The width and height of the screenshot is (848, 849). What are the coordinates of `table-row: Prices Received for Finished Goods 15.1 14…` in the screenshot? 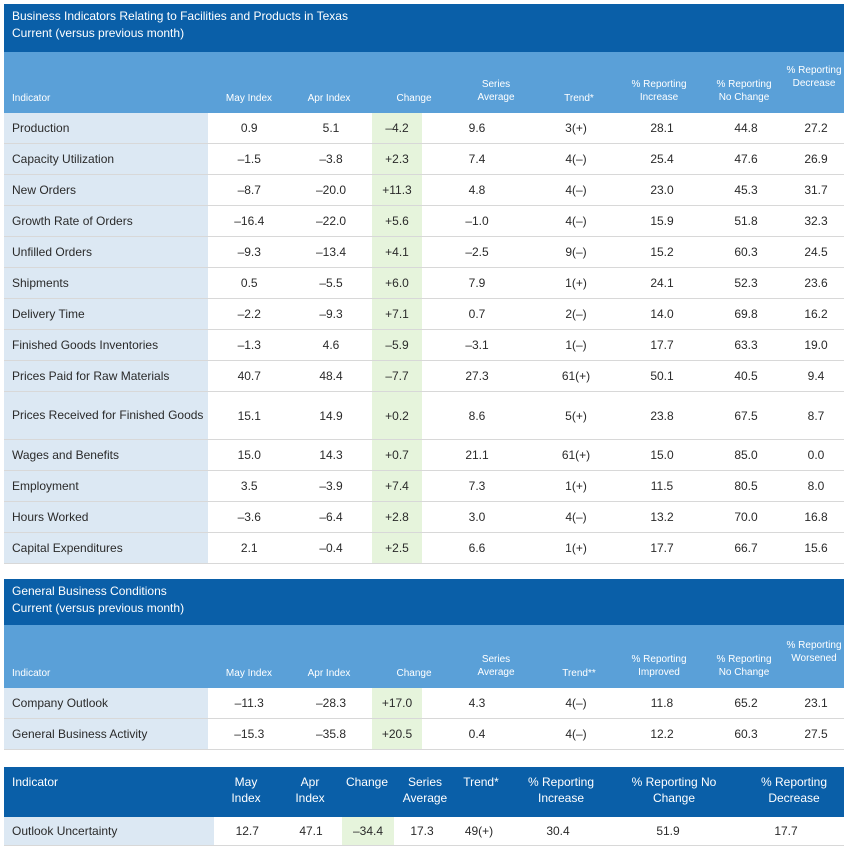 It's located at (424, 415).